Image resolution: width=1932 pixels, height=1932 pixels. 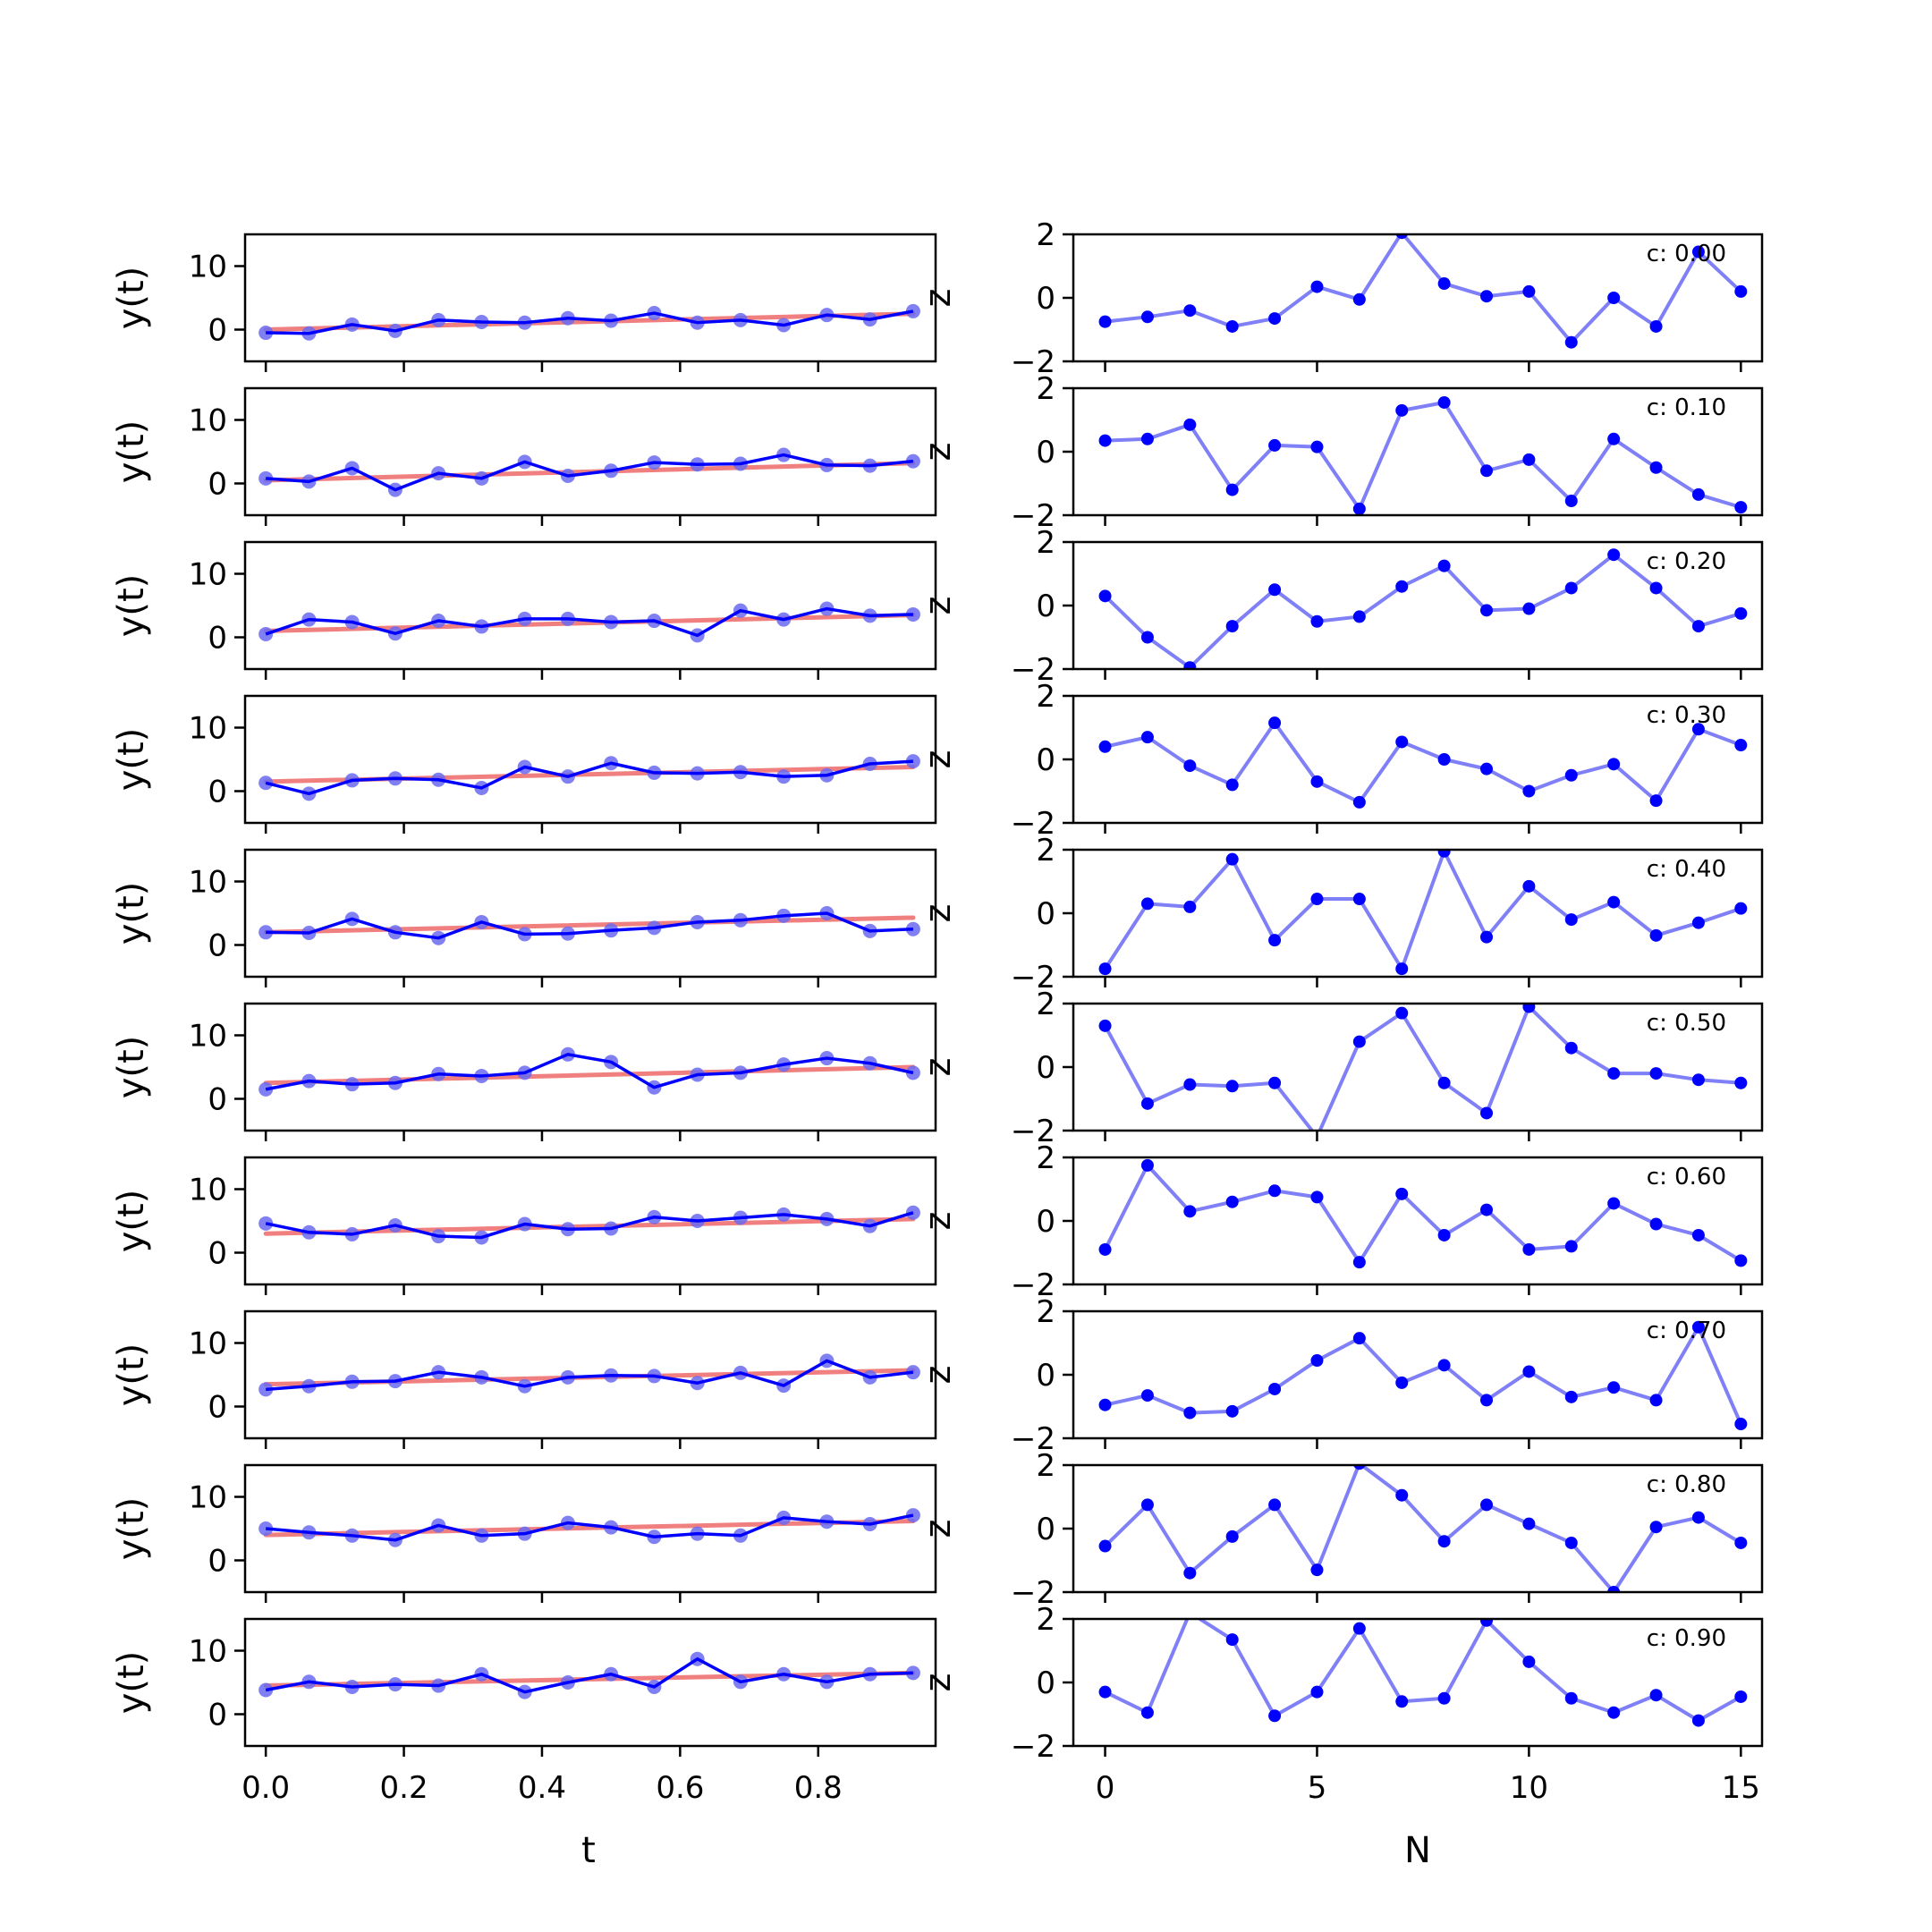 I want to click on c-value-label: c: 0.60, so click(x=1686, y=1177).